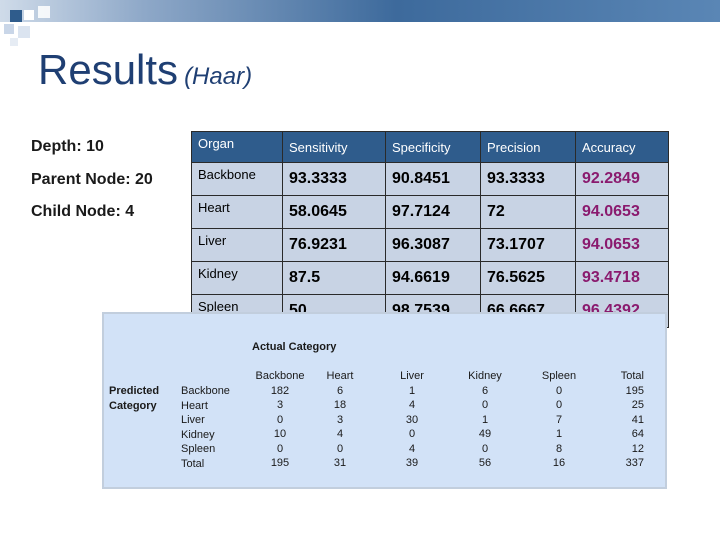  What do you see at coordinates (412, 376) in the screenshot?
I see `column-header: Liver` at bounding box center [412, 376].